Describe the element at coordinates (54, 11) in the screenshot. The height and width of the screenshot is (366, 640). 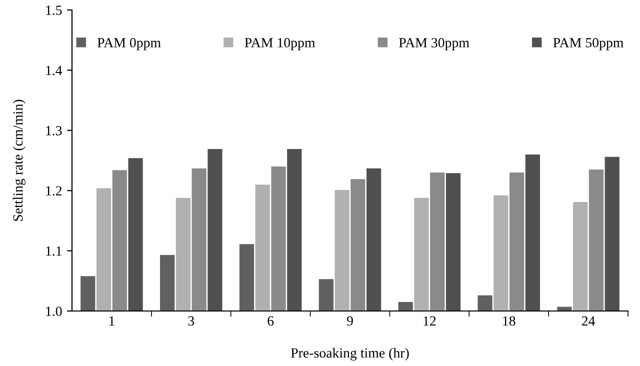
I see `y-tick-label: 1.5` at that location.